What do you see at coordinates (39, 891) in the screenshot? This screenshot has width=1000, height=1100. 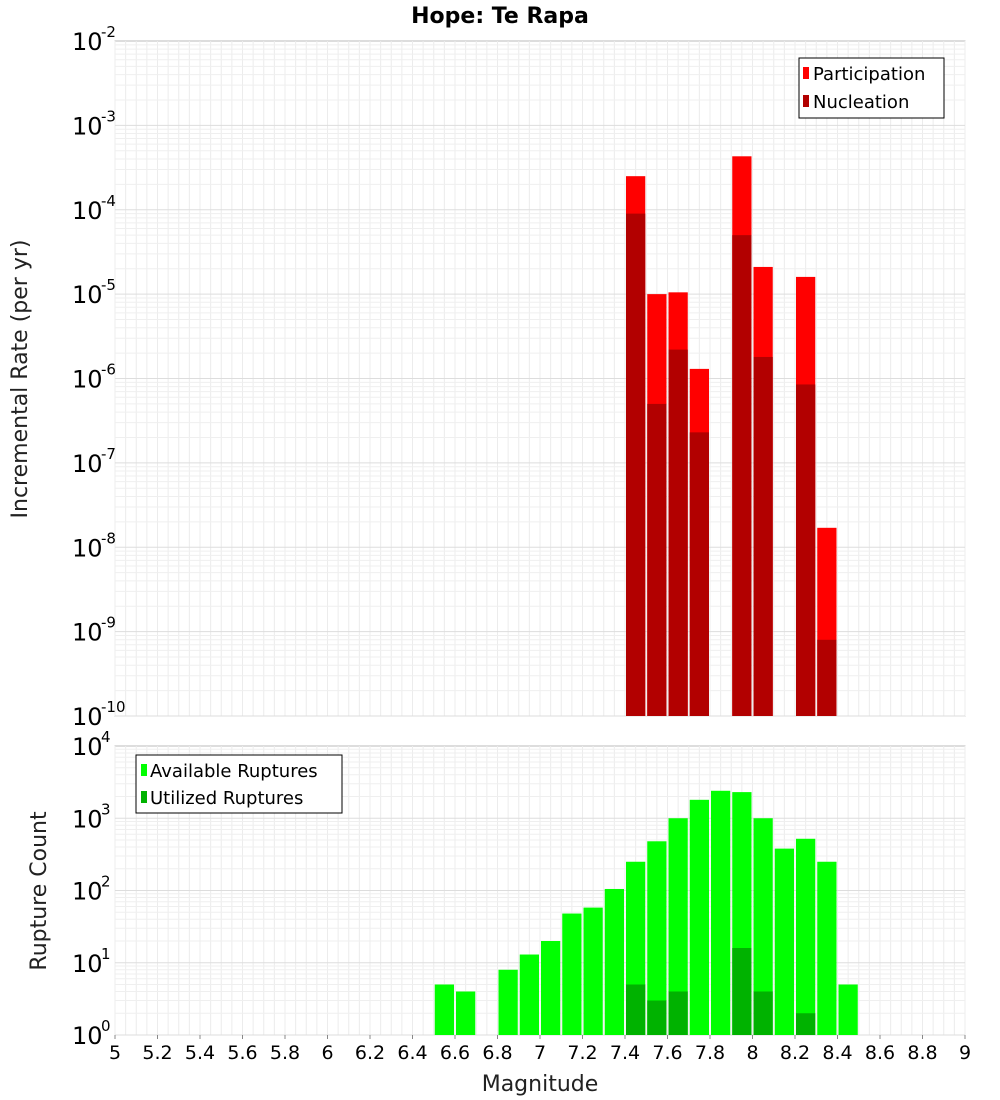 I see `bottom-y-axis-label: Rupture Count` at bounding box center [39, 891].